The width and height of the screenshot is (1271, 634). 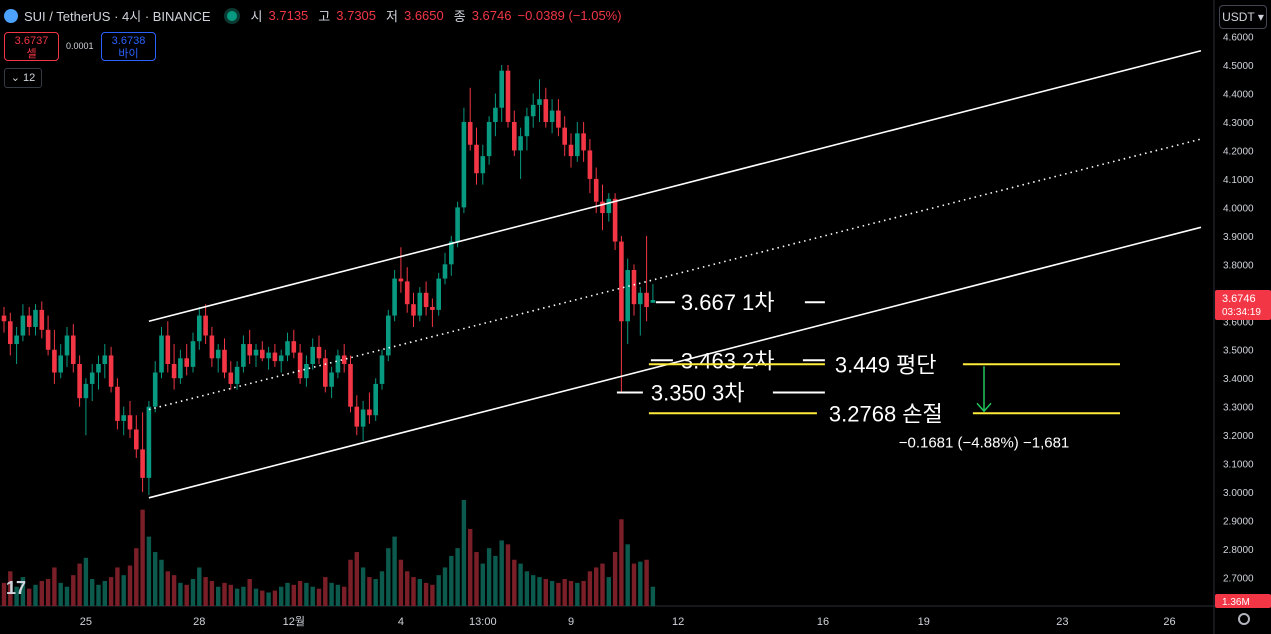 What do you see at coordinates (117, 16) in the screenshot?
I see `symbol-title: SUI / TetherUS · 4시 · BINANCE` at bounding box center [117, 16].